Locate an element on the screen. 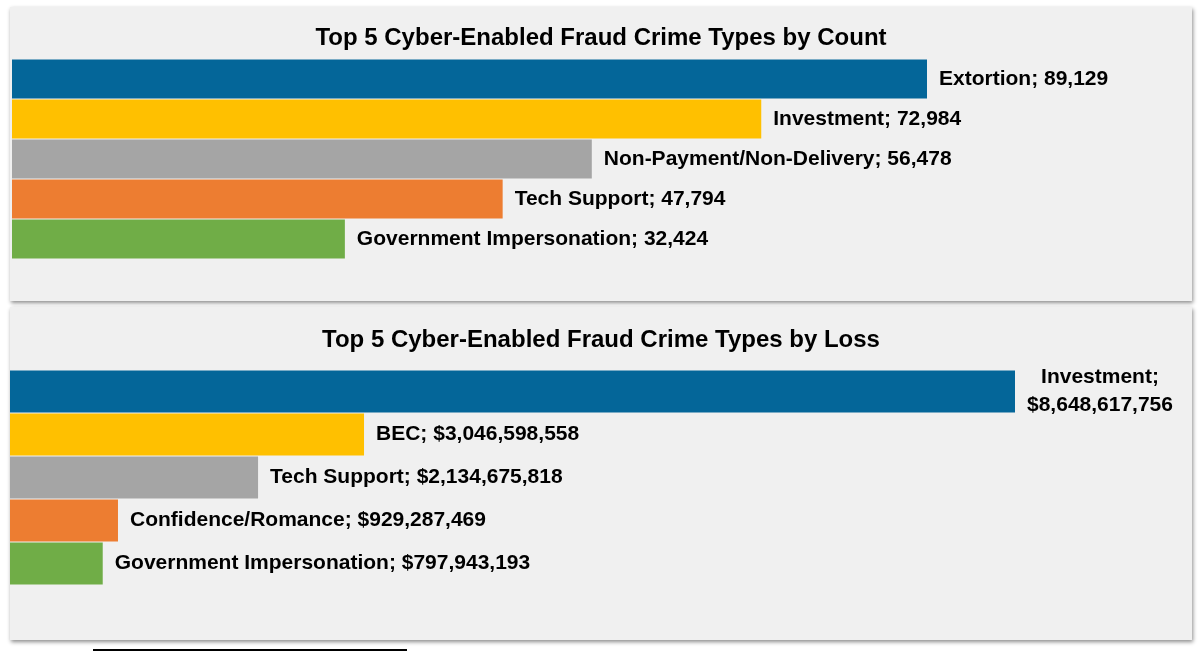 The width and height of the screenshot is (1200, 654). data-label: Non-Payment/Non-Delivery; 56,478 is located at coordinates (777, 157).